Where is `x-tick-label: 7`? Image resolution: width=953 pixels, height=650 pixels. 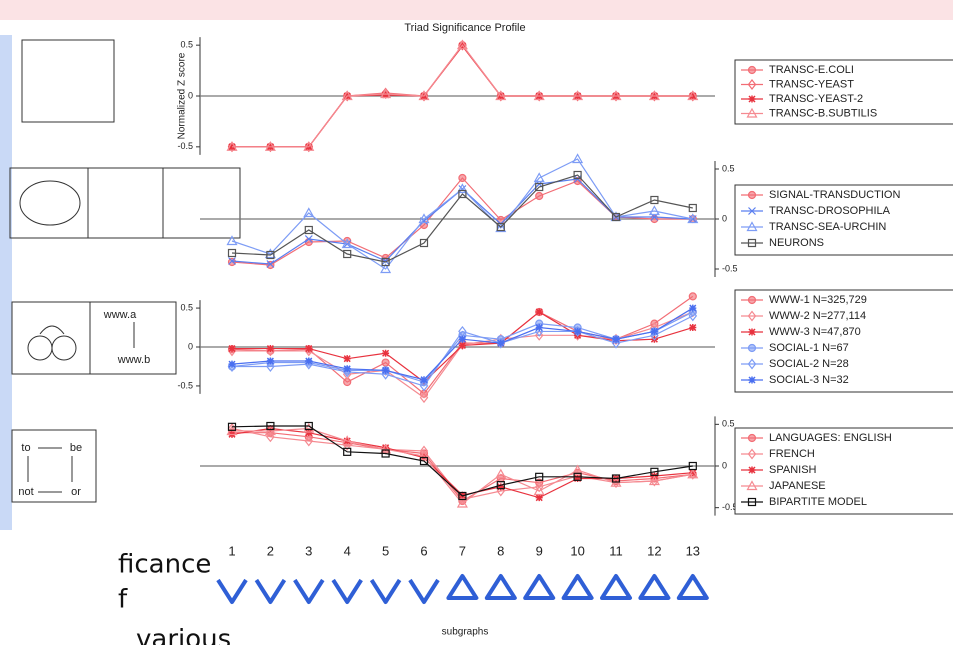 x-tick-label: 7 is located at coordinates (462, 550).